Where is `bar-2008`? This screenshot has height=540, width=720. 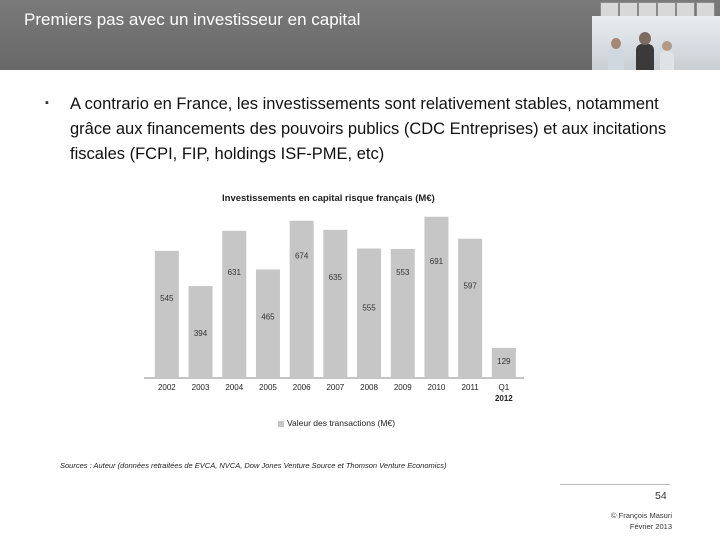 bar-2008 is located at coordinates (369, 313).